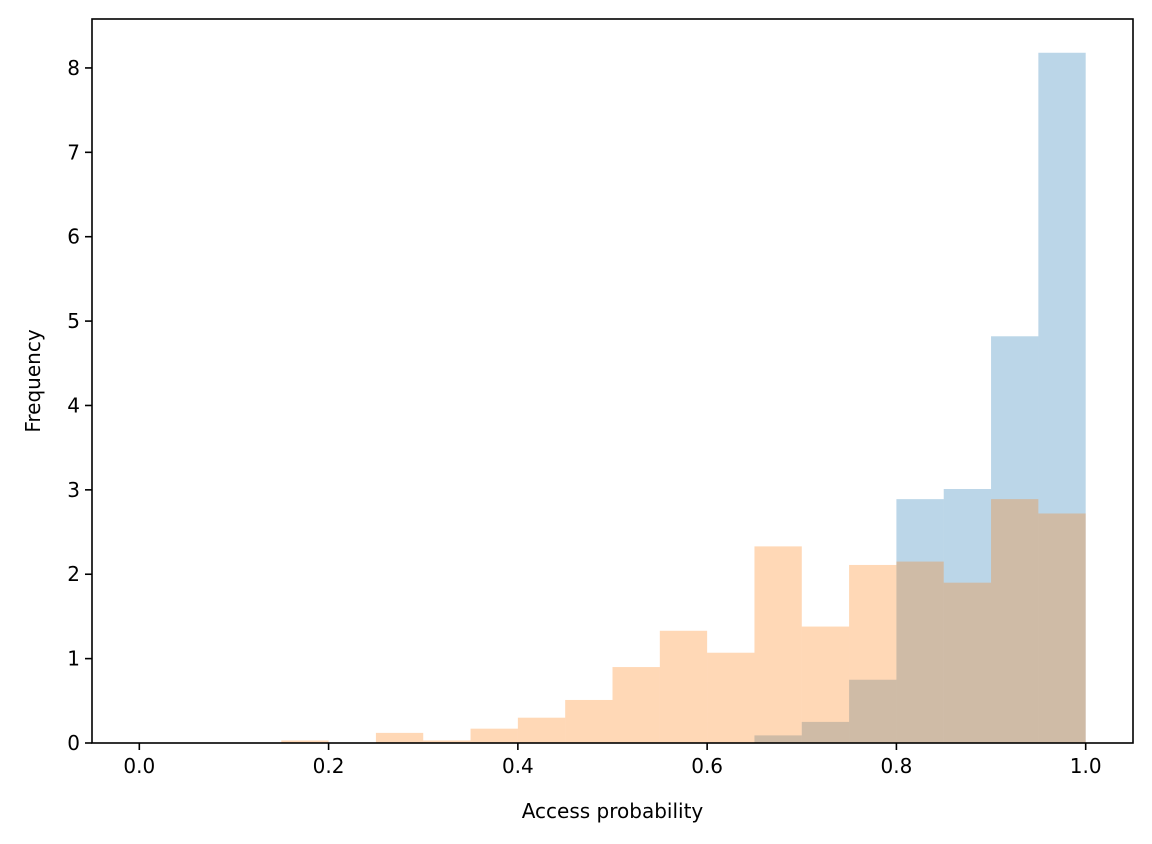  I want to click on x-tick-label: 1.0, so click(1086, 766).